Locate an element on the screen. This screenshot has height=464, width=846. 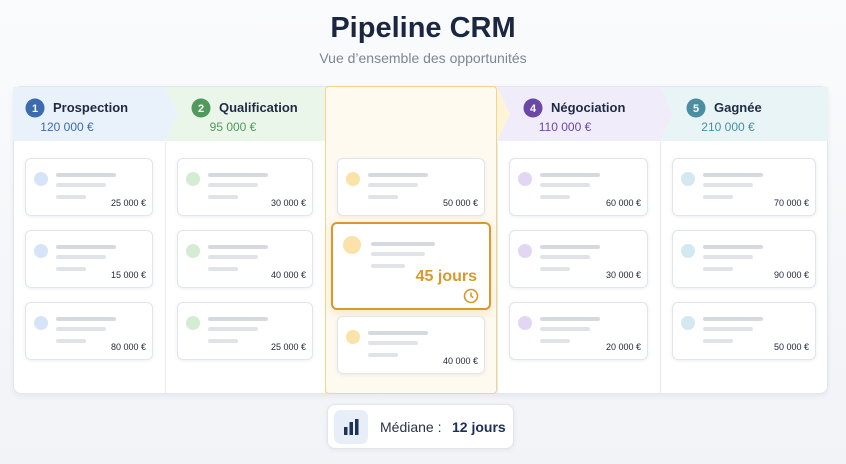
deal-amount: 25 000 € is located at coordinates (128, 203).